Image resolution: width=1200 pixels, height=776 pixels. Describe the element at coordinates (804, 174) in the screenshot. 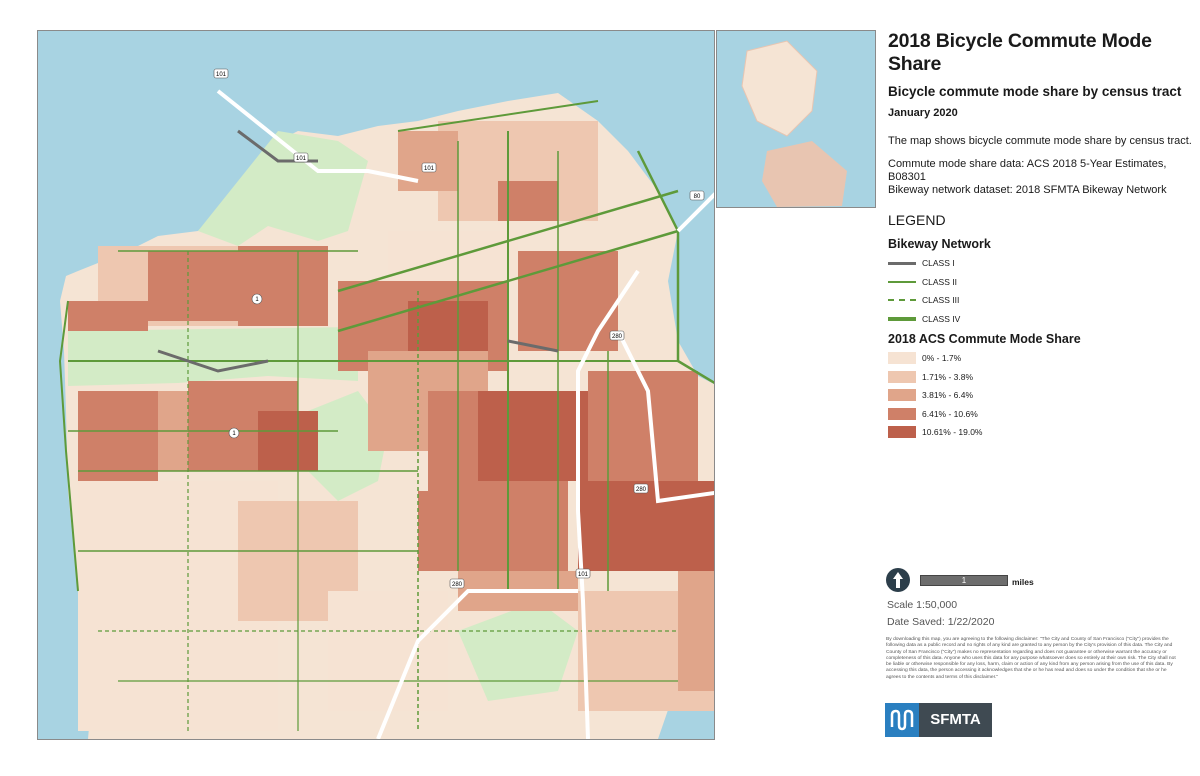

I see `yerba-buena-island` at that location.